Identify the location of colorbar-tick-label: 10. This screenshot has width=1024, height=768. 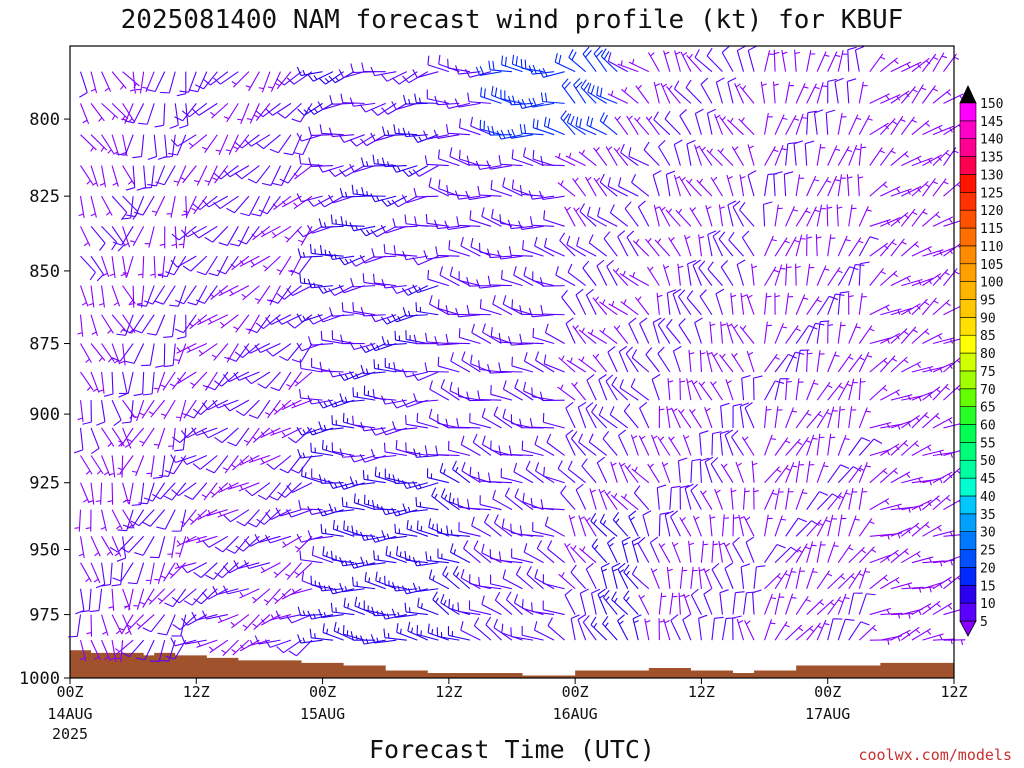
(988, 604).